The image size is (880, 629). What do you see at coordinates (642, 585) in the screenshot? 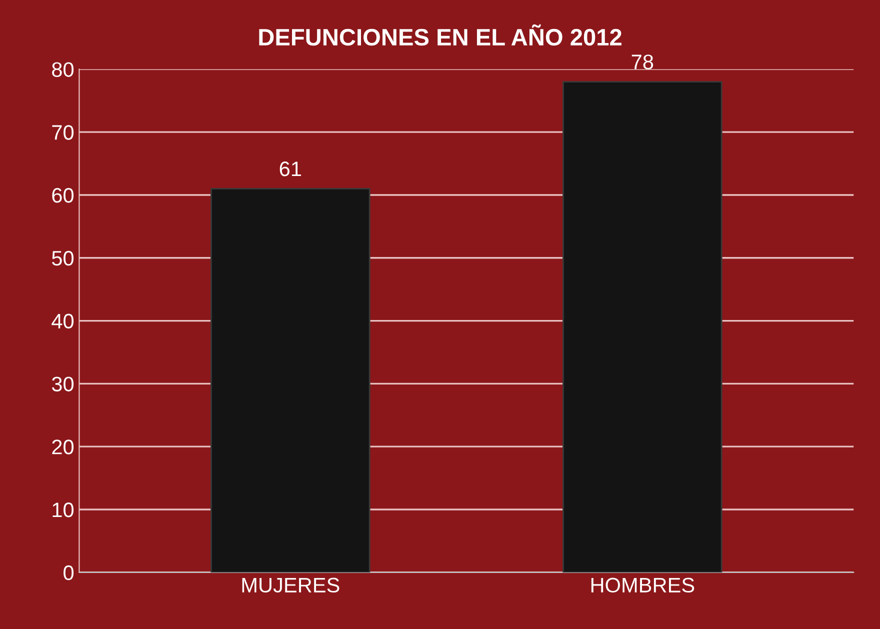
I see `x-tick-label: HOMBRES` at bounding box center [642, 585].